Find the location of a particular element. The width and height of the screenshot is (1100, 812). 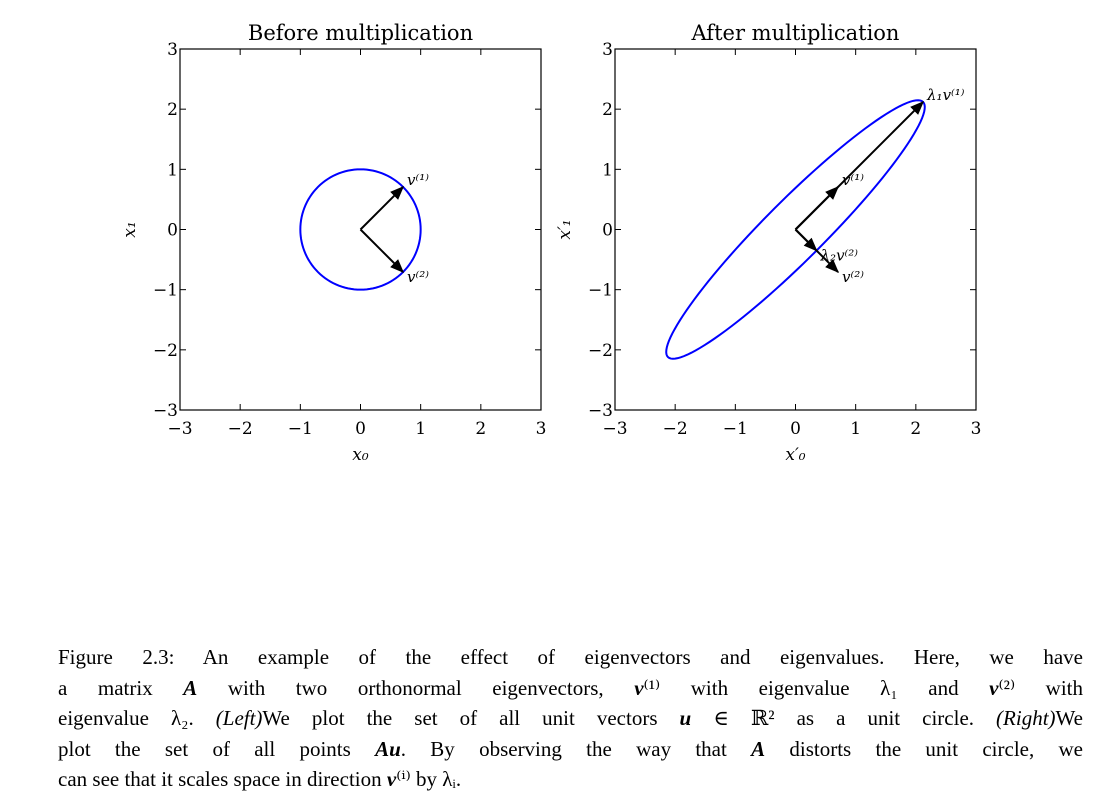

caption-text: (Right) is located at coordinates (1026, 718).